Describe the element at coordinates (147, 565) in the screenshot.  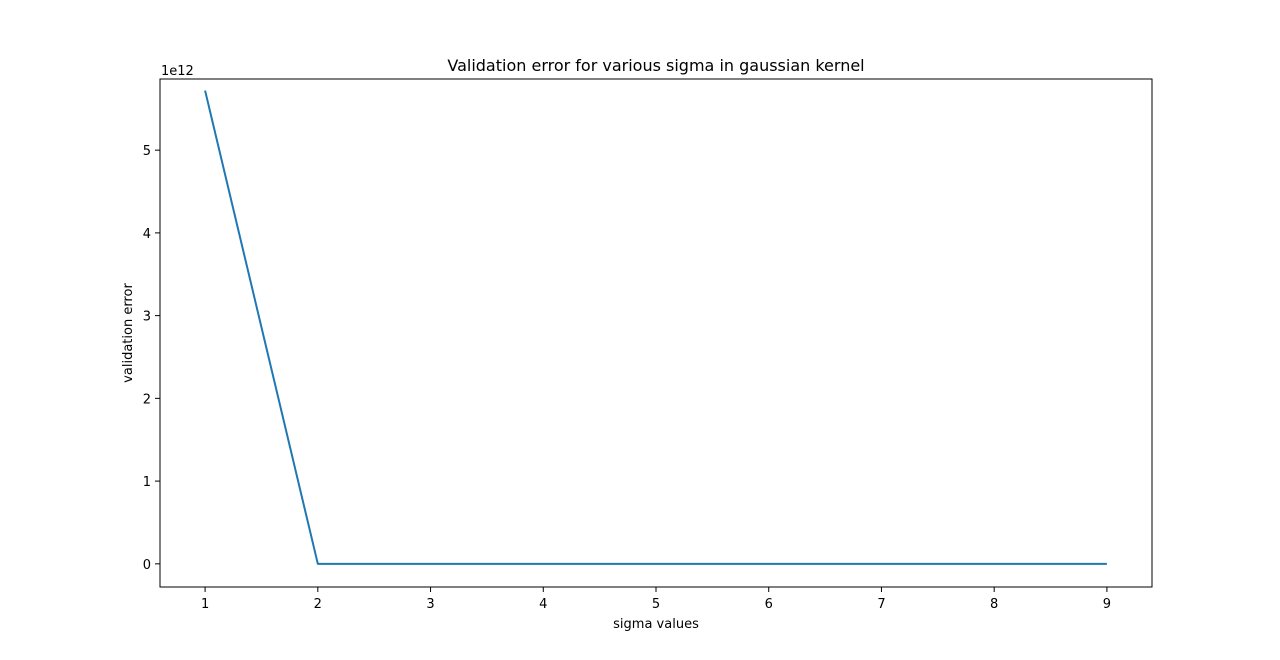
I see `y-tick-label: 0` at that location.